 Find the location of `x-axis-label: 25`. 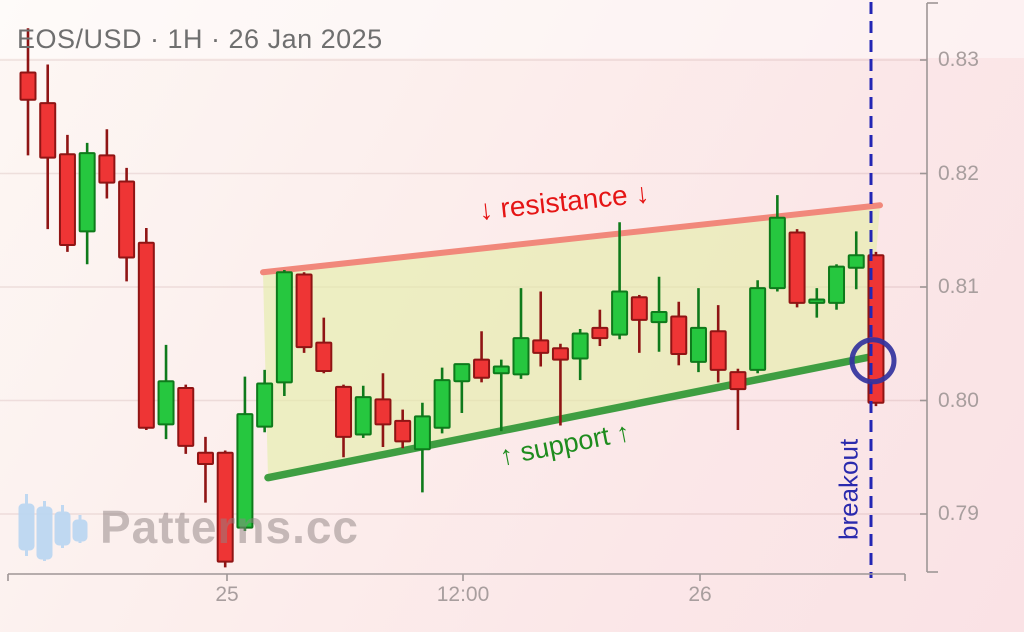

x-axis-label: 25 is located at coordinates (227, 594).